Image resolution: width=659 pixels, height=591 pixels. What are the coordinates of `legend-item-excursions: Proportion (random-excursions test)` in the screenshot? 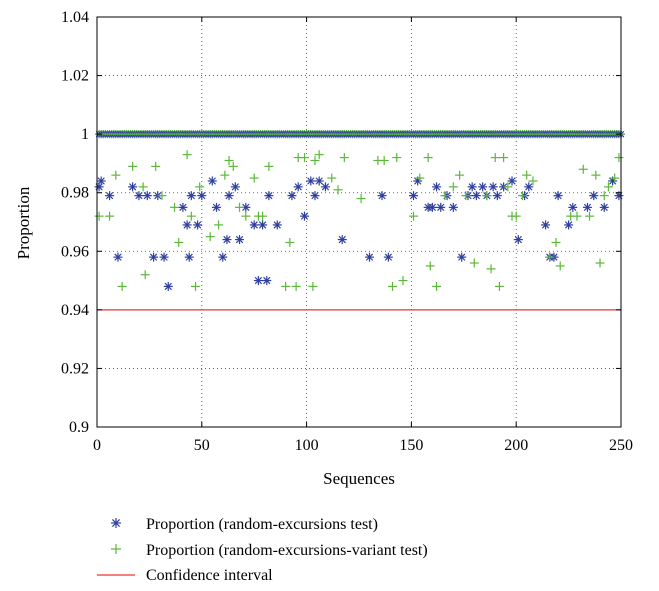 It's located at (244, 524).